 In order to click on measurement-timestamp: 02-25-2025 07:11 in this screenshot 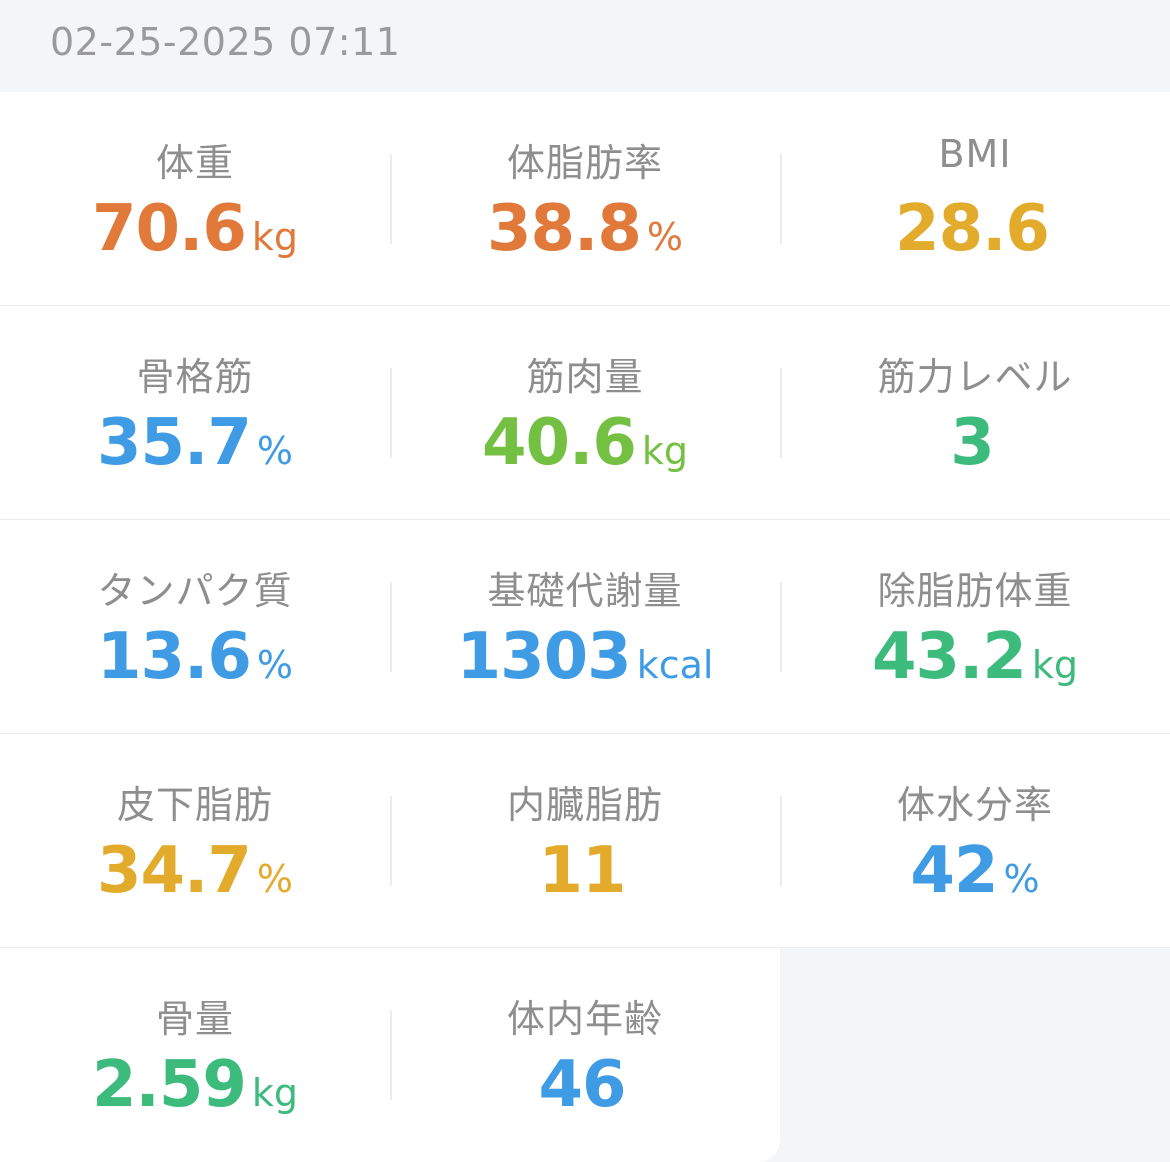, I will do `click(225, 42)`.